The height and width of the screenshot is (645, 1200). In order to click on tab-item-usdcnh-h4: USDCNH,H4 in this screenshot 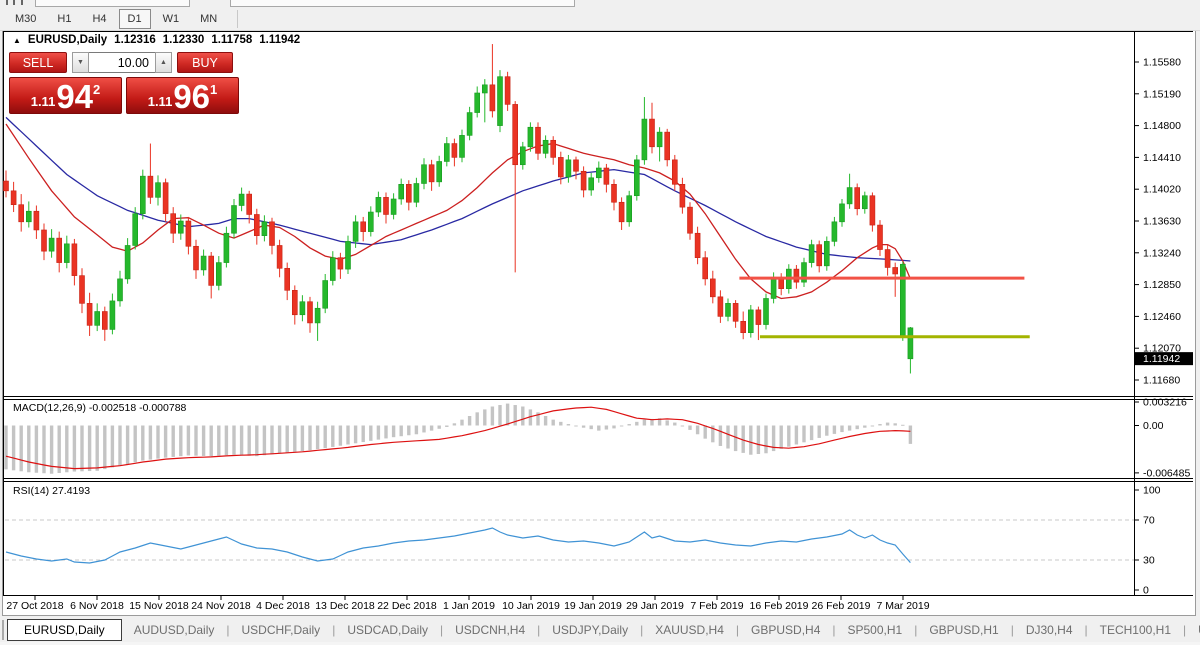, I will do `click(490, 630)`.